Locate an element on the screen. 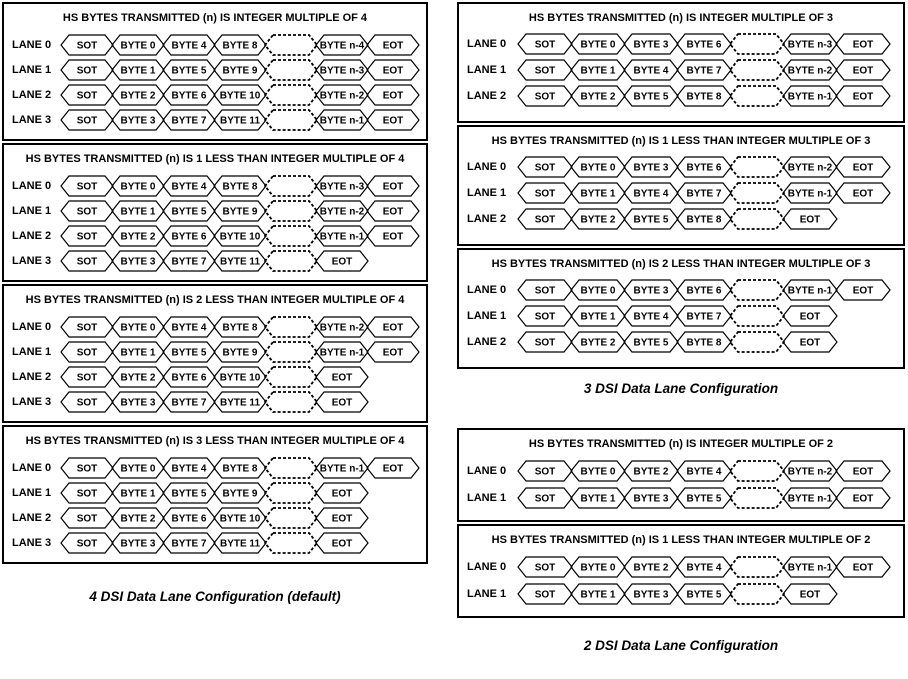  cell-label: BYTE 7 is located at coordinates (188, 543).